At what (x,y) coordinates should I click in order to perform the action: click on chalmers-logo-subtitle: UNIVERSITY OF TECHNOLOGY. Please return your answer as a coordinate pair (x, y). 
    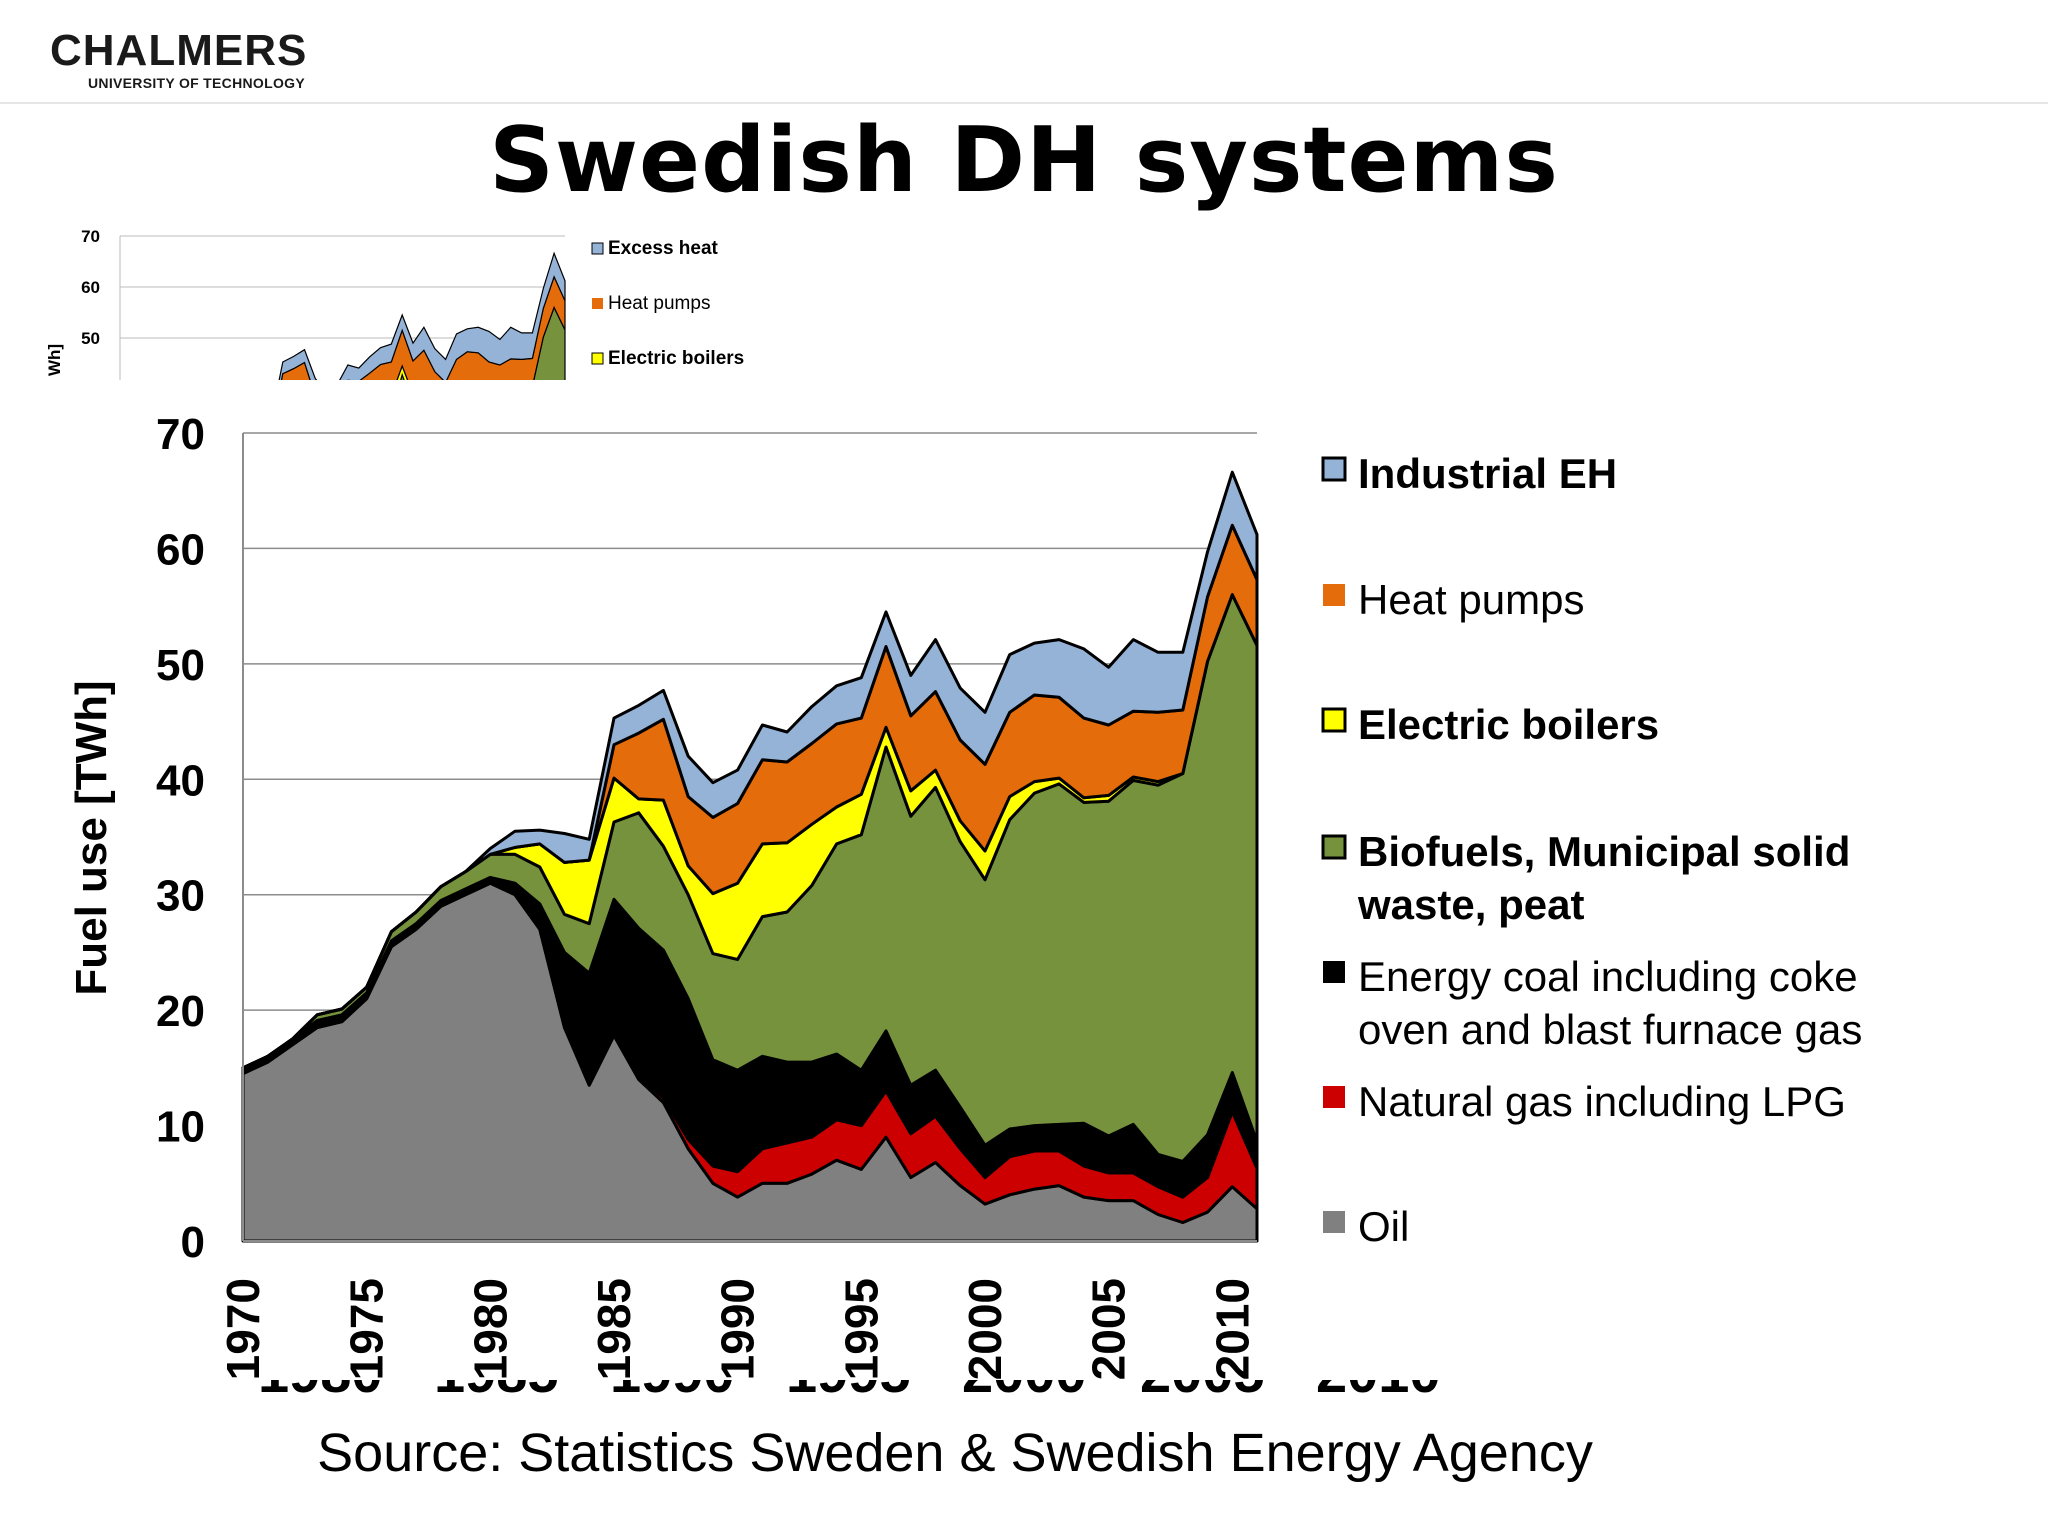
    Looking at the image, I should click on (196, 83).